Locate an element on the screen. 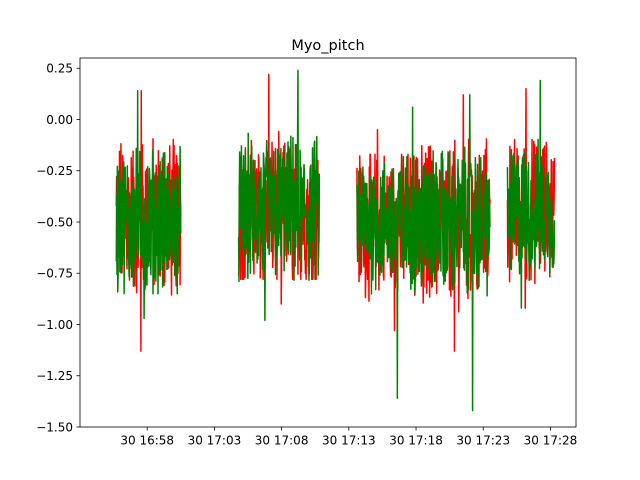  x-tick-label: 30 17:13 is located at coordinates (349, 441).